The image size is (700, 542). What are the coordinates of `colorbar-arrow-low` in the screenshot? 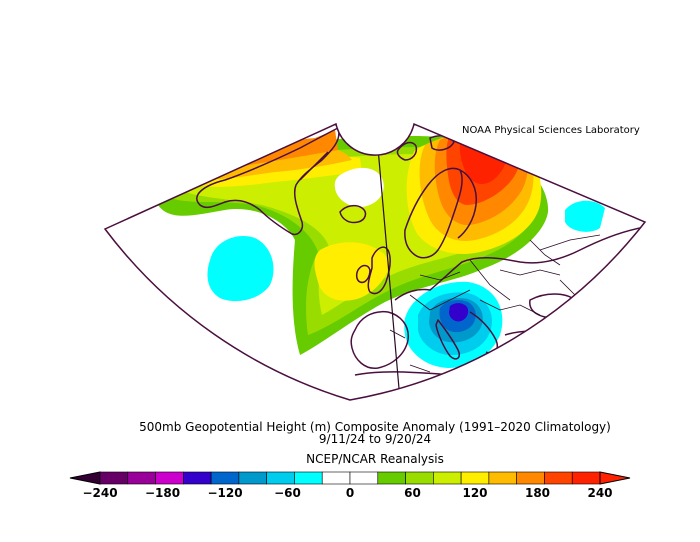 It's located at (85, 478).